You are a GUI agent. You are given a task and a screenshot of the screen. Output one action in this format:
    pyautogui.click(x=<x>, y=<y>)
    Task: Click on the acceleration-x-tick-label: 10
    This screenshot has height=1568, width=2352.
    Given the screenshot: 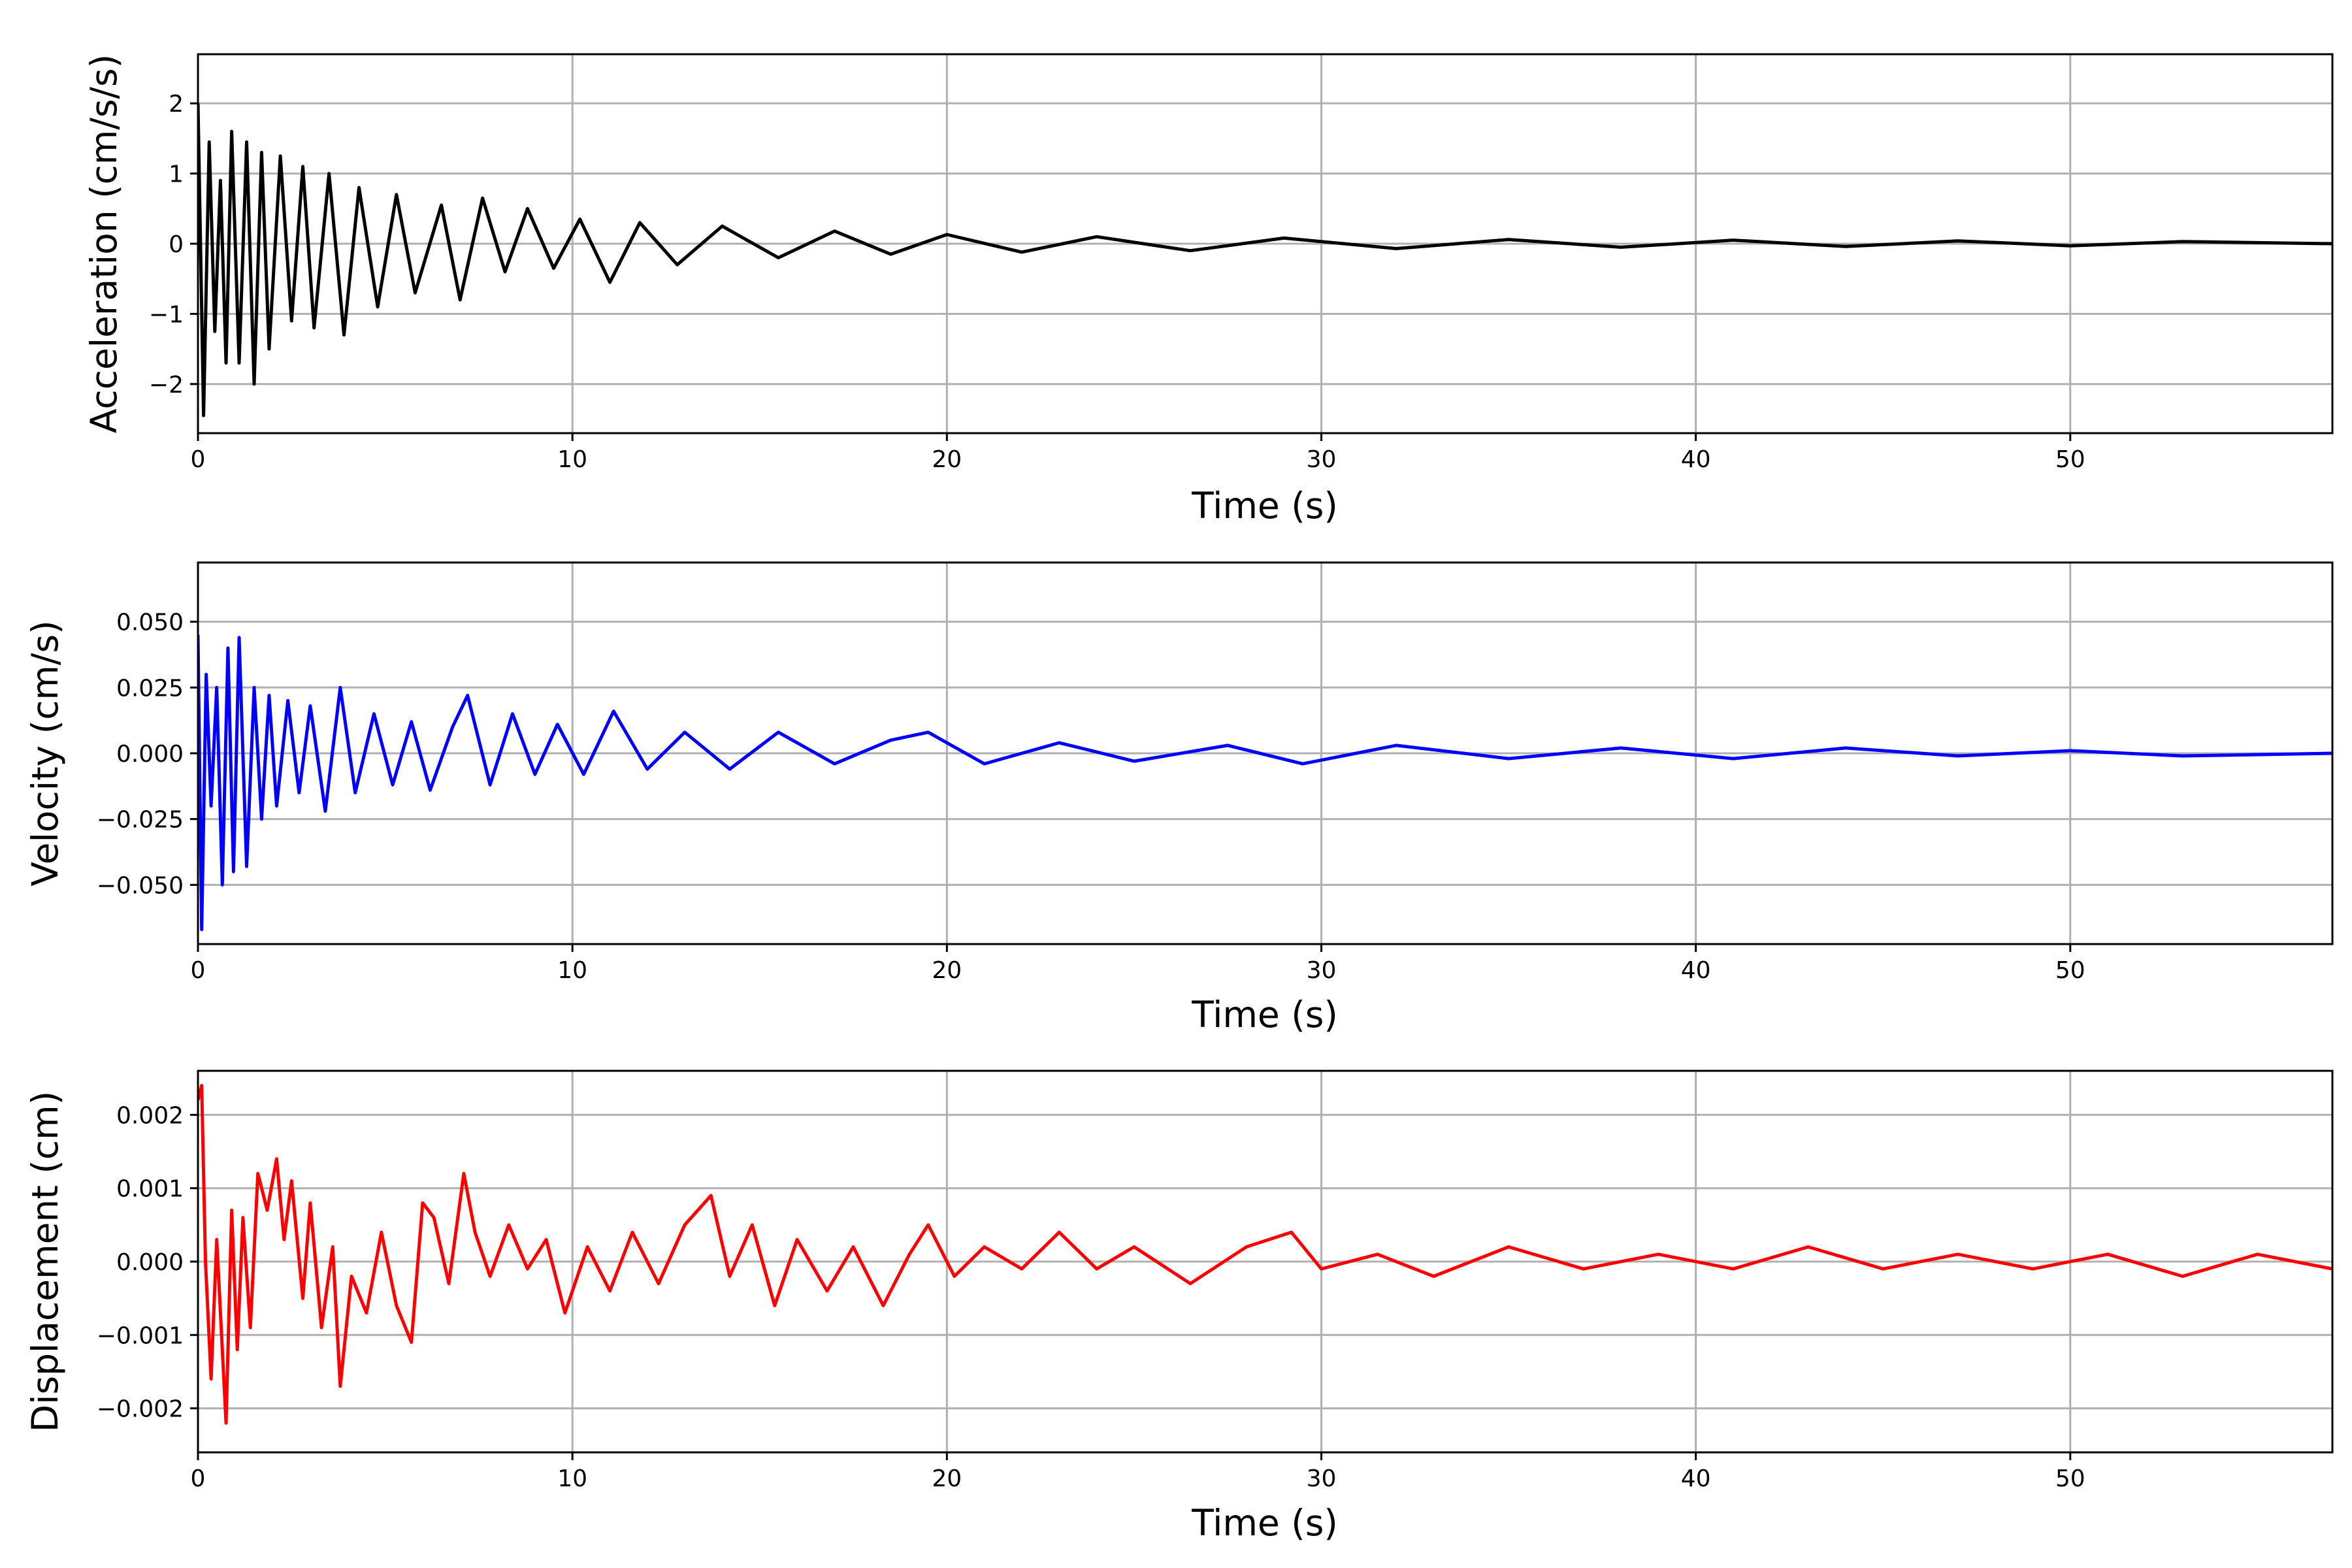 What is the action you would take?
    pyautogui.click(x=572, y=459)
    